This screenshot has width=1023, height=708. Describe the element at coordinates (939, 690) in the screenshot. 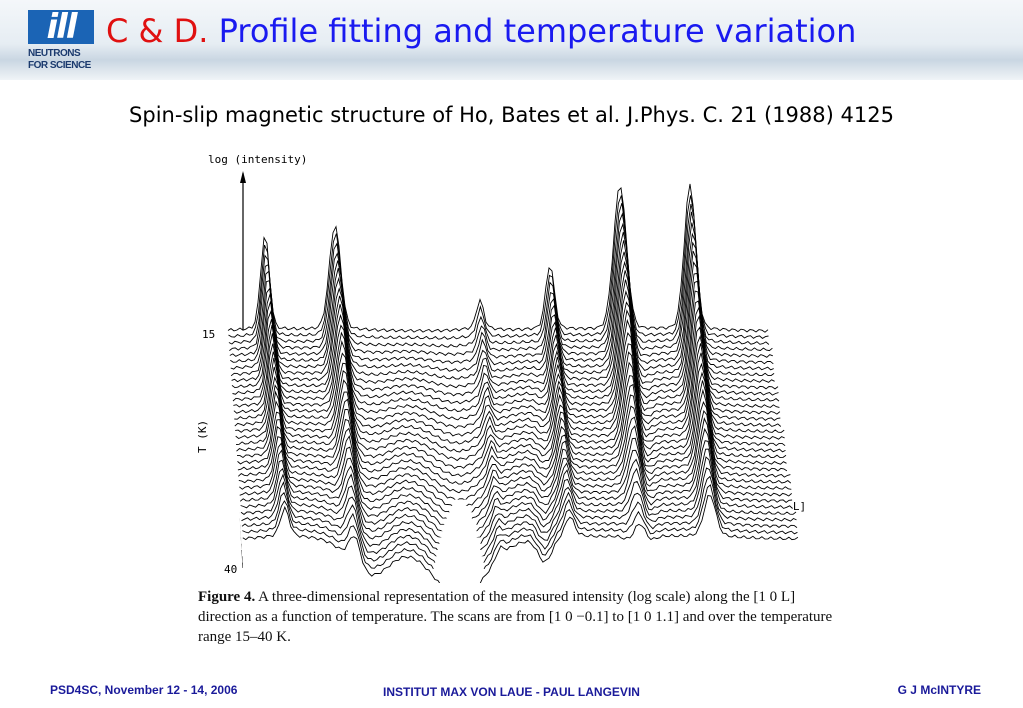

I see `footer-right: G J McINTYRE` at that location.